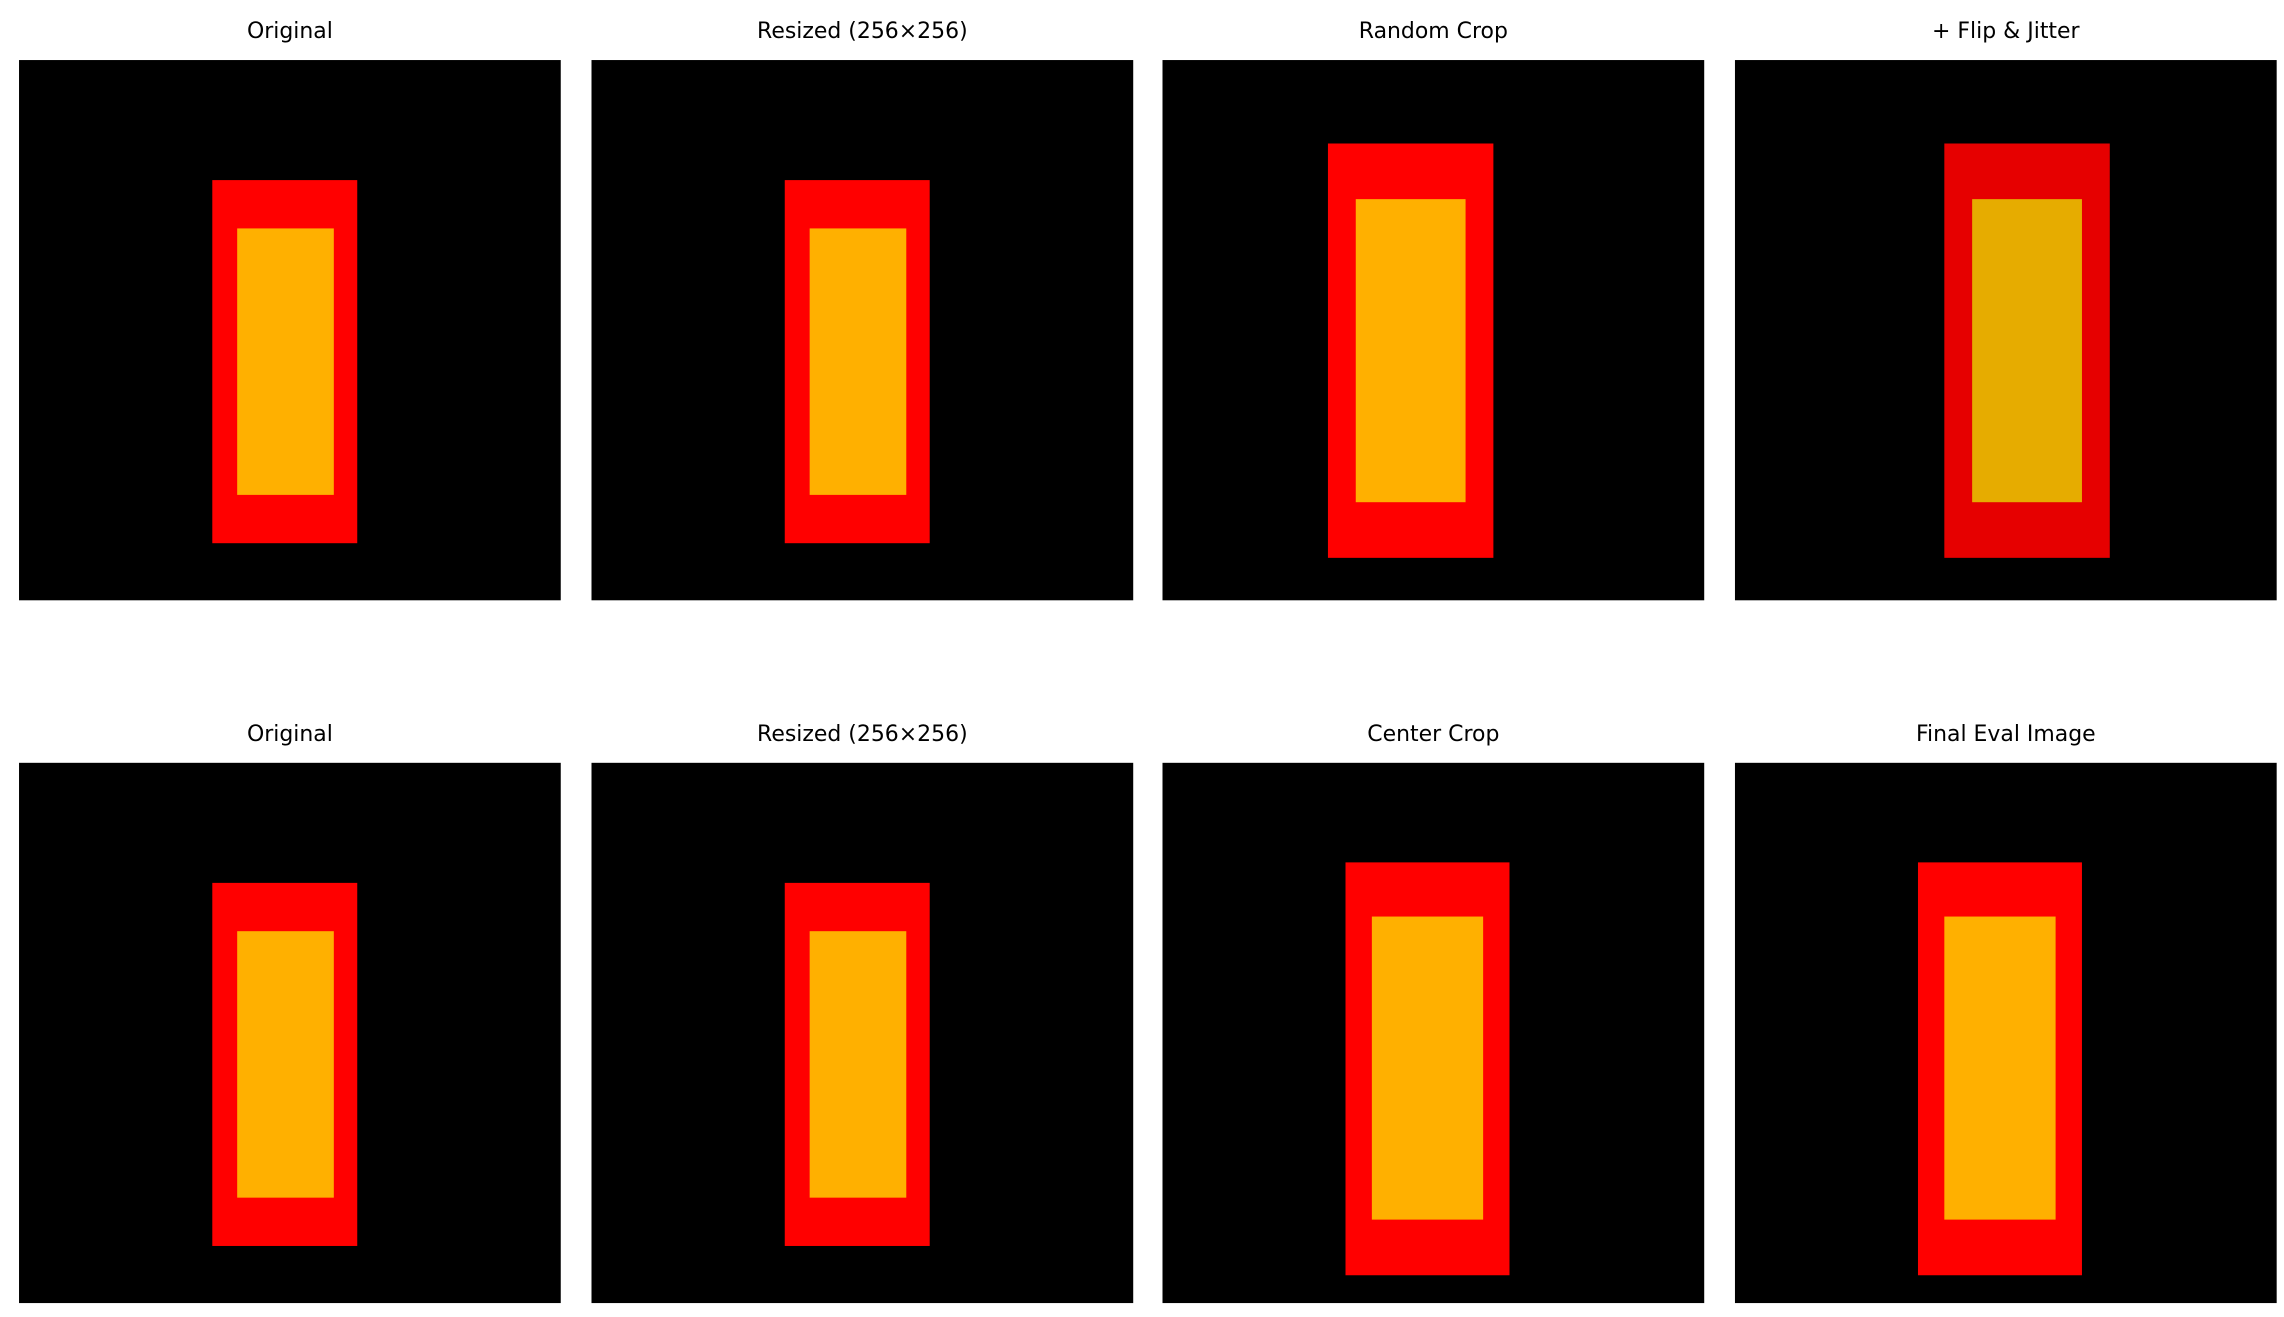 The width and height of the screenshot is (2284, 1317). I want to click on panel-title: Random Crop, so click(1433, 31).